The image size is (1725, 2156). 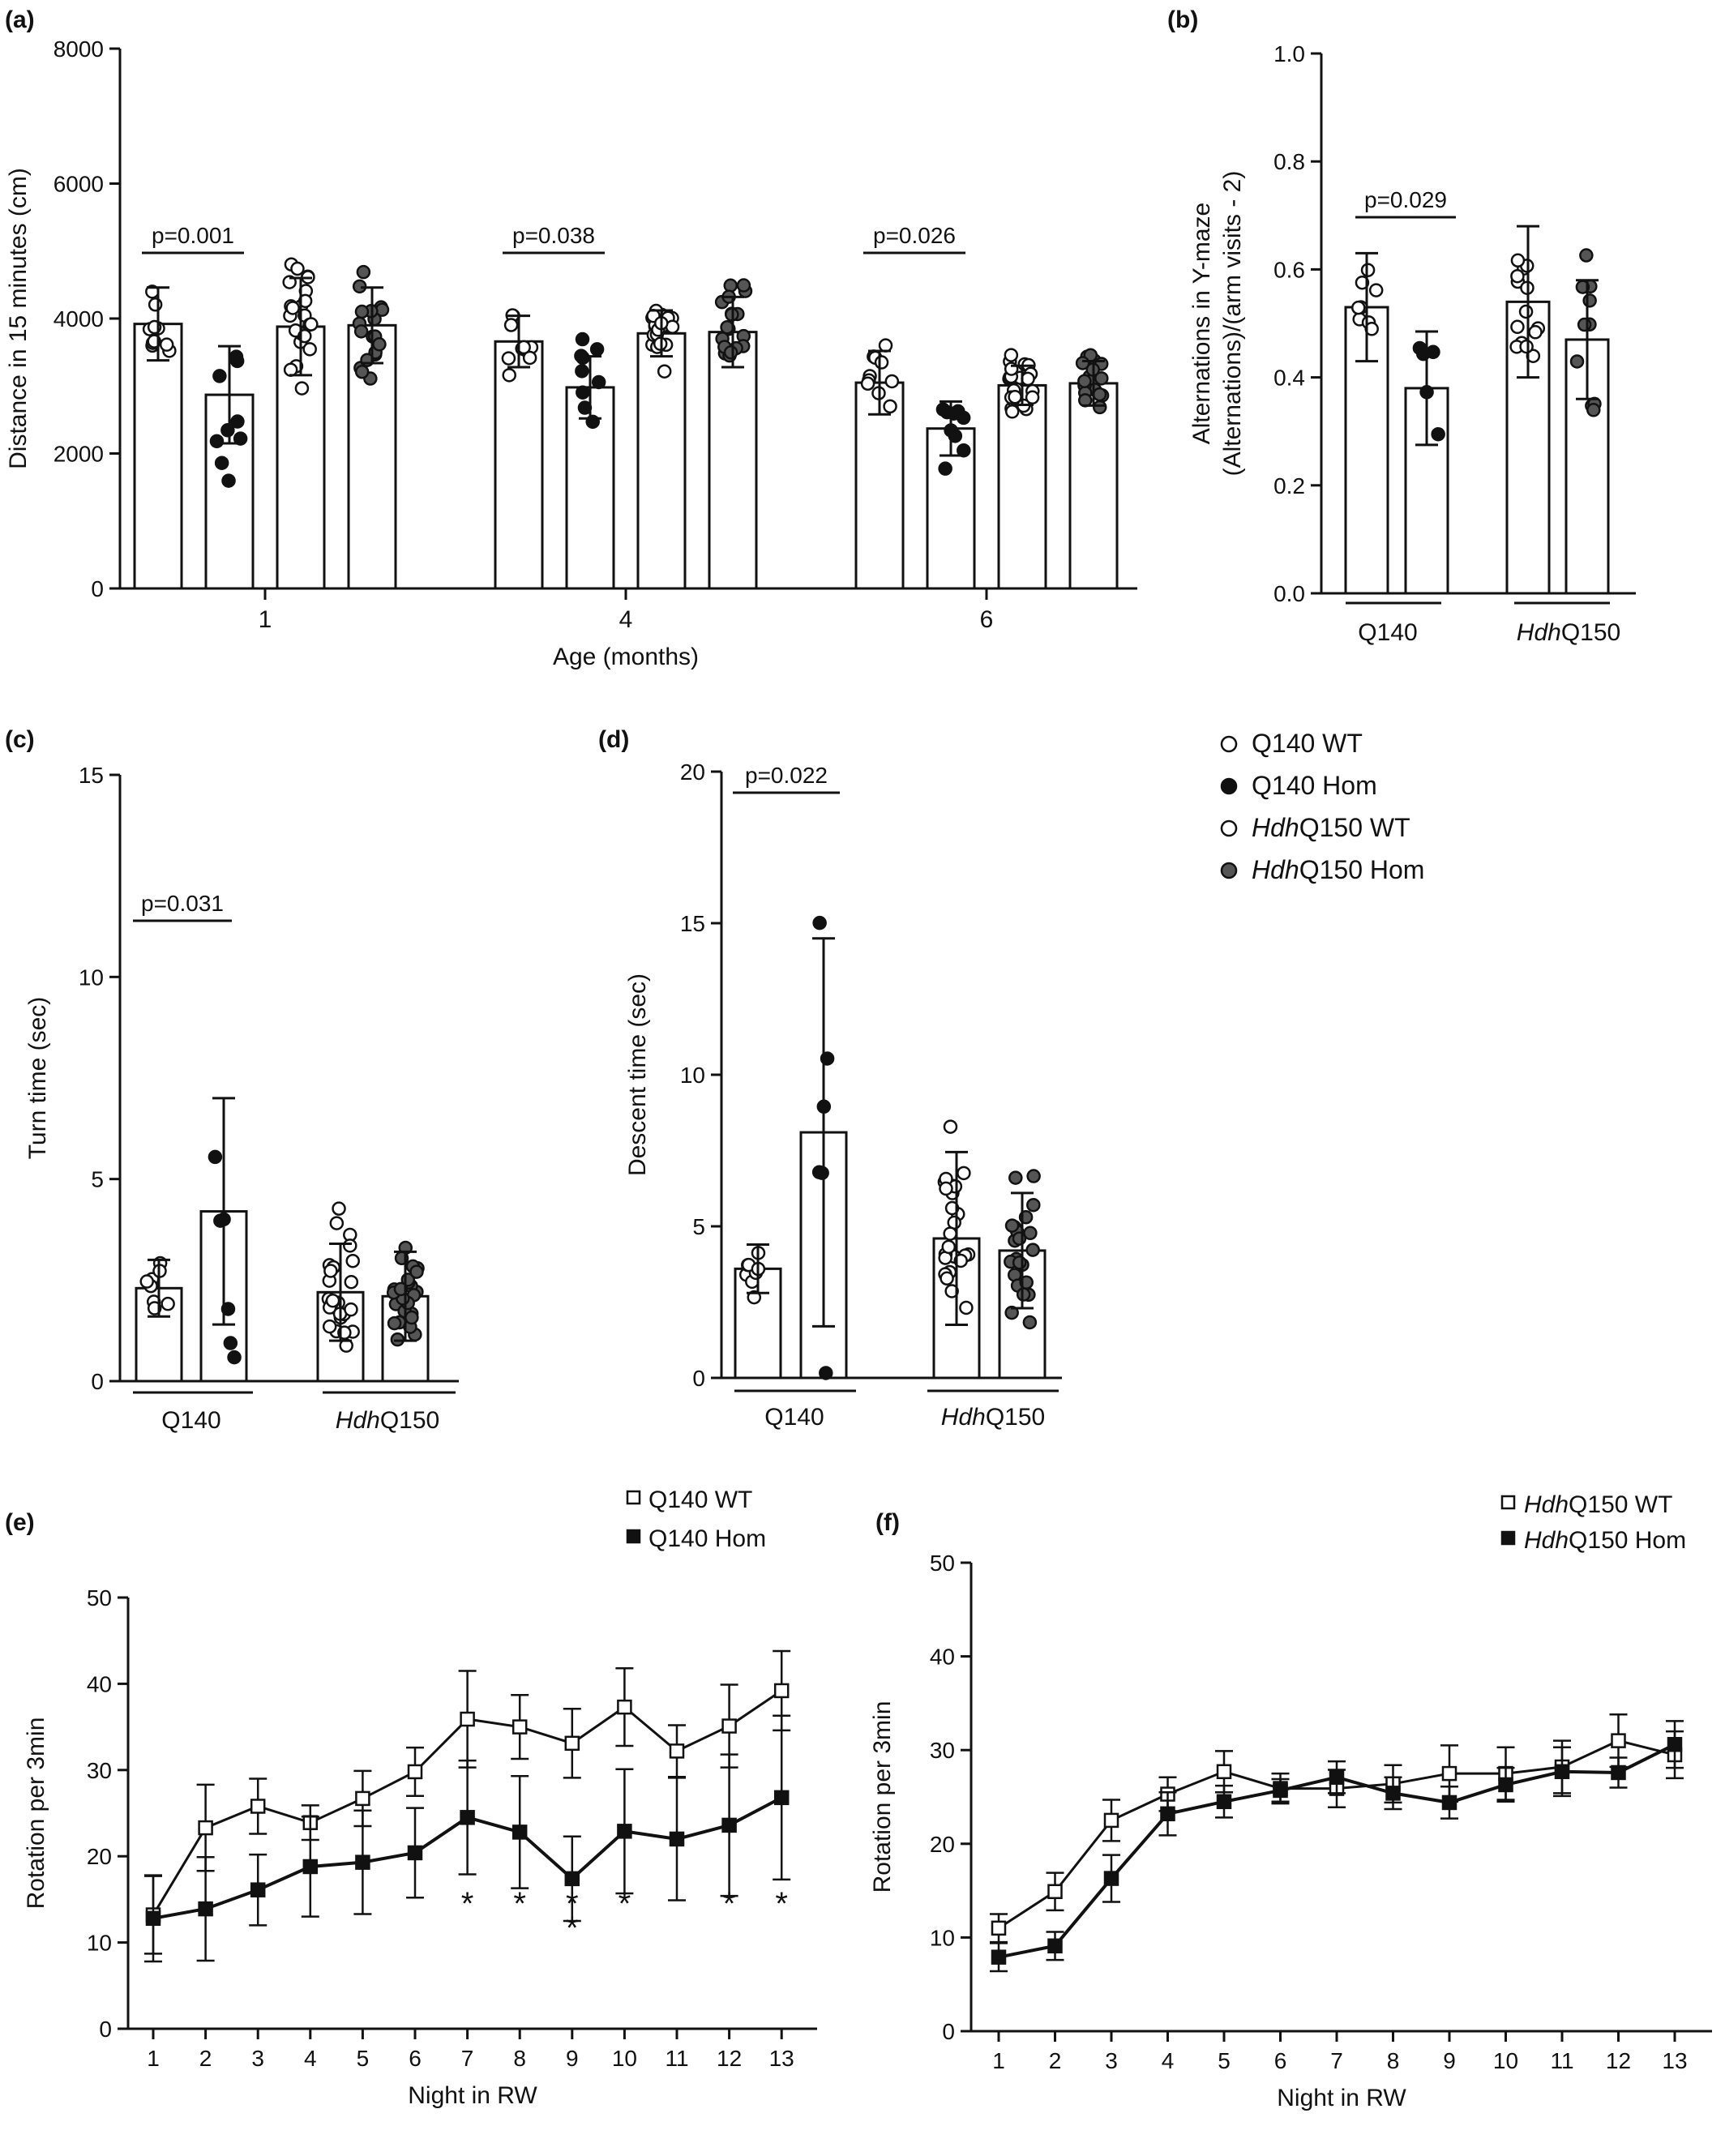 I want to click on panel-a-letter: (a), so click(x=20, y=19).